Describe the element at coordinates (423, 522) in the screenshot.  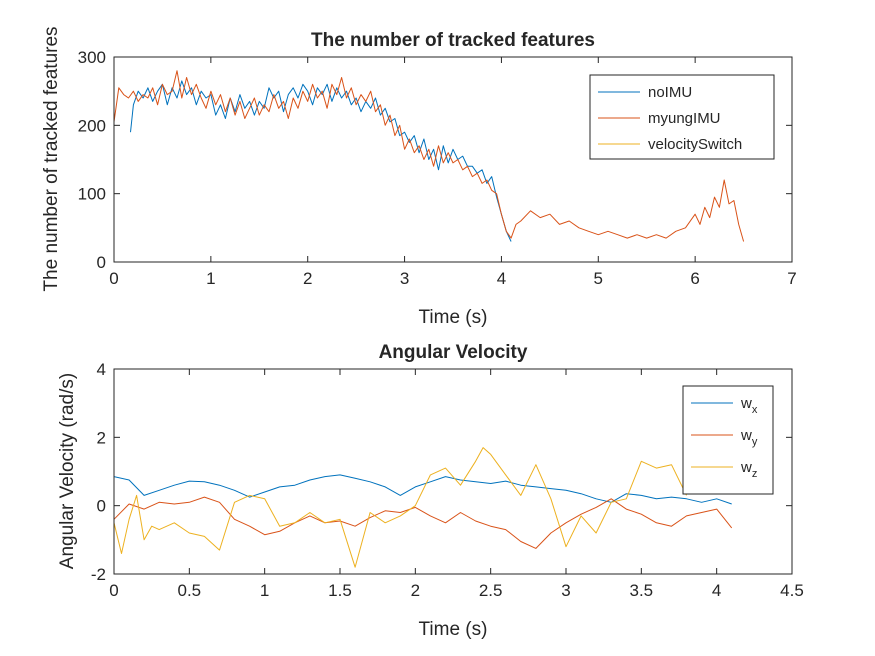
I see `series-line-wy` at that location.